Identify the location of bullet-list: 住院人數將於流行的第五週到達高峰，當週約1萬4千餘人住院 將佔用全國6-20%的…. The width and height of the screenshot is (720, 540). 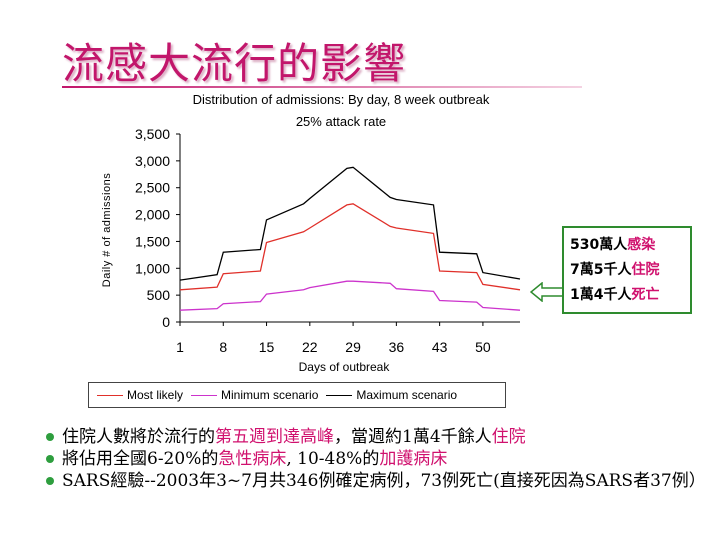
(375, 459).